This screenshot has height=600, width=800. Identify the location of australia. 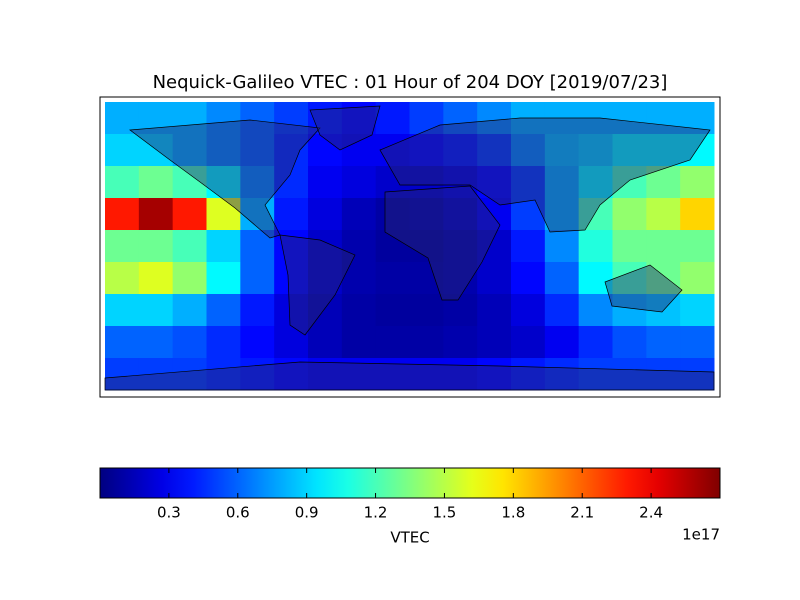
(643, 288).